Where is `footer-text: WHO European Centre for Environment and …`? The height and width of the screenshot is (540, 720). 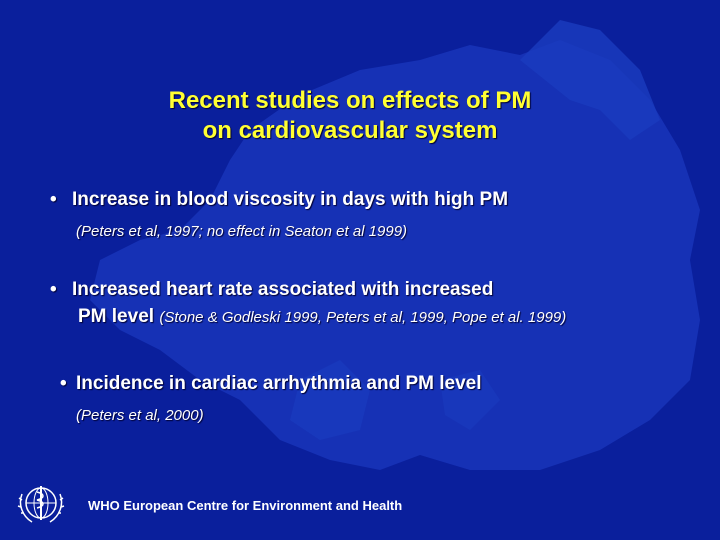
footer-text: WHO European Centre for Environment and … is located at coordinates (245, 505).